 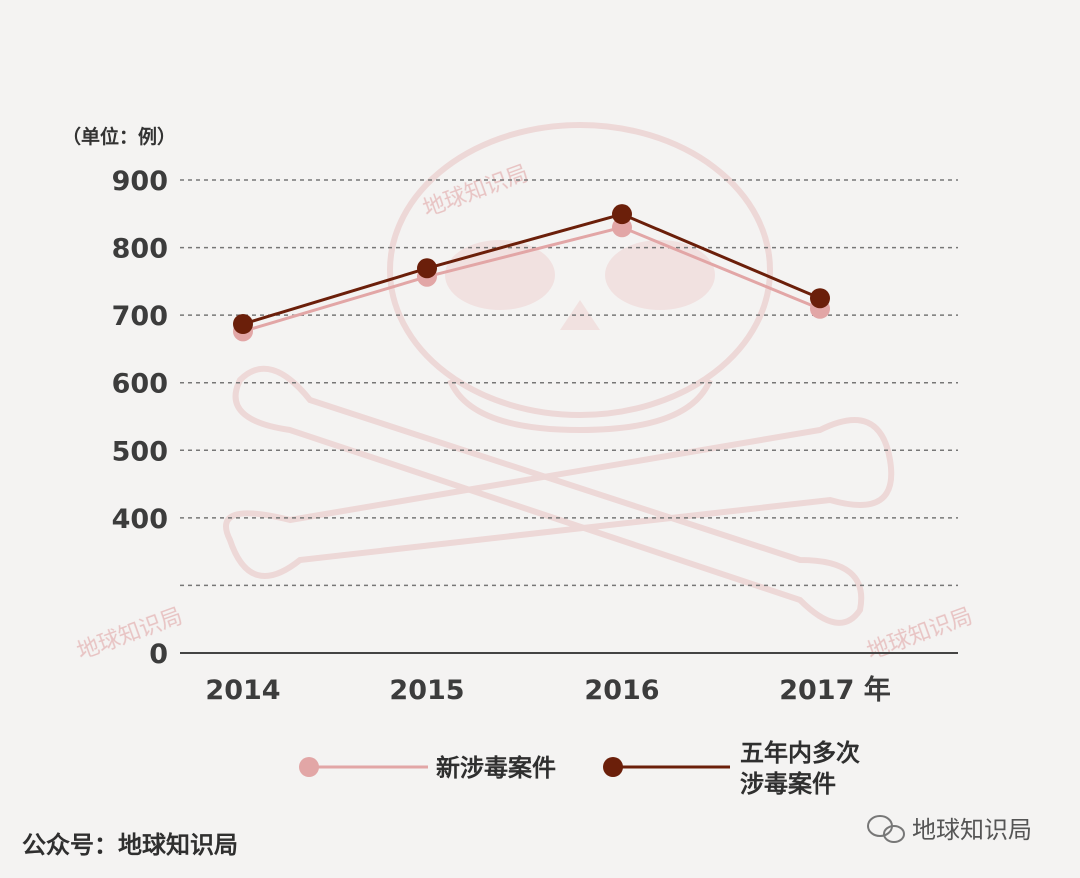 What do you see at coordinates (426, 690) in the screenshot?
I see `x-tick-label: 2015` at bounding box center [426, 690].